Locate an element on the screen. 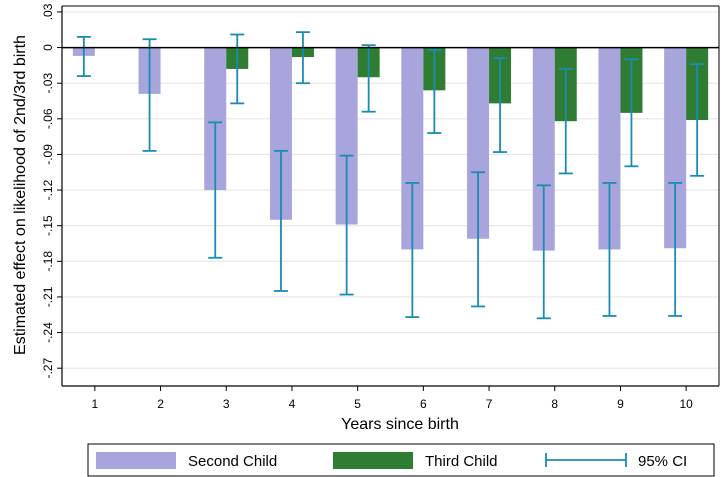  x-tick-label: 1 is located at coordinates (95, 404).